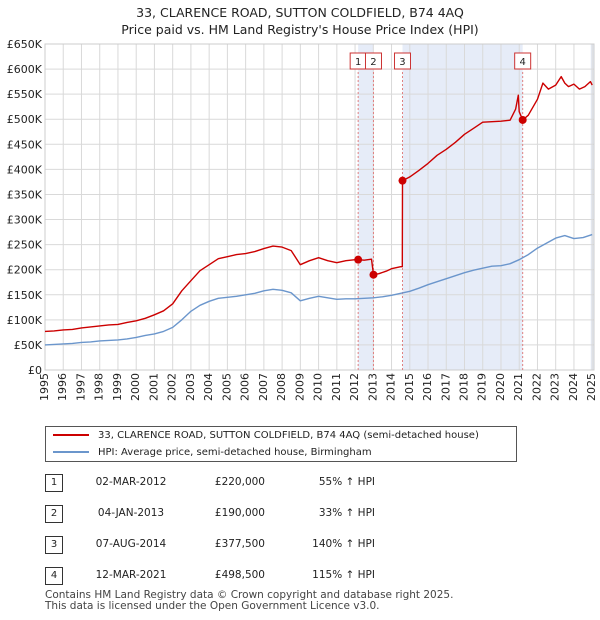 Image resolution: width=600 pixels, height=620 pixels. What do you see at coordinates (54, 576) in the screenshot?
I see `sale-number-badge: 4` at bounding box center [54, 576].